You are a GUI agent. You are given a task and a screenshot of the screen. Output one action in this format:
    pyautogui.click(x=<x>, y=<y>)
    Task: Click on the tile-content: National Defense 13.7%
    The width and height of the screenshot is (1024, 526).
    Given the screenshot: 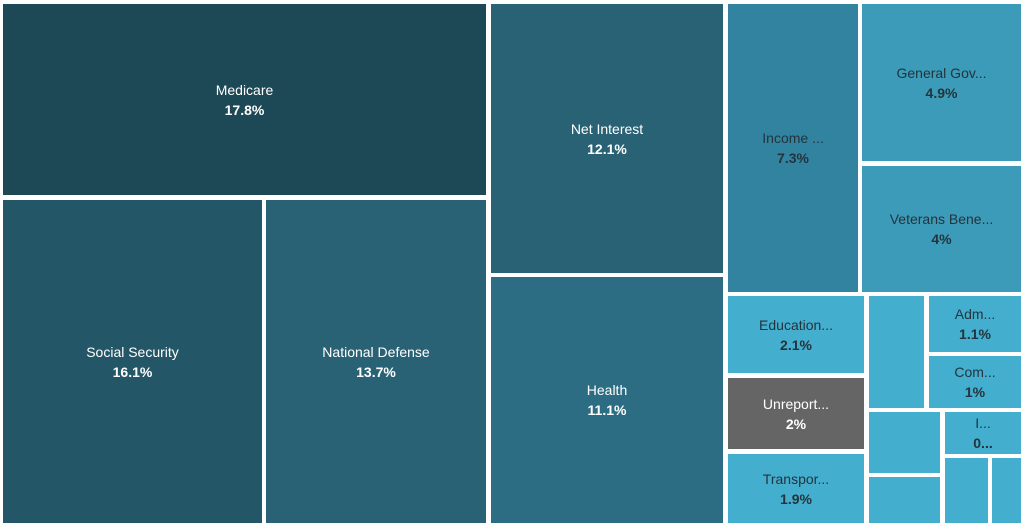 What is the action you would take?
    pyautogui.click(x=376, y=361)
    